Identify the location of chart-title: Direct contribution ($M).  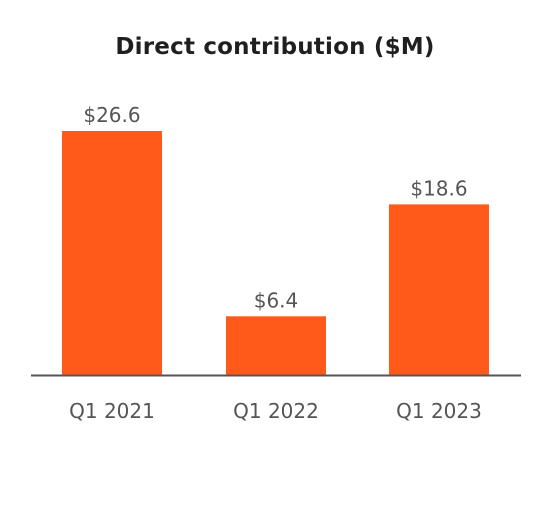
(275, 47).